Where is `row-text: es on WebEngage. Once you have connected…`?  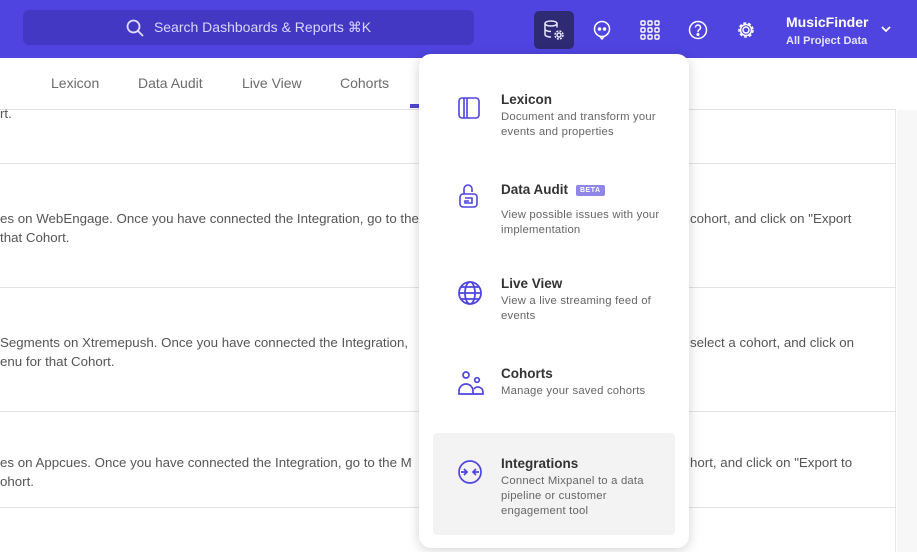
row-text: es on WebEngage. Once you have connected… is located at coordinates (209, 218).